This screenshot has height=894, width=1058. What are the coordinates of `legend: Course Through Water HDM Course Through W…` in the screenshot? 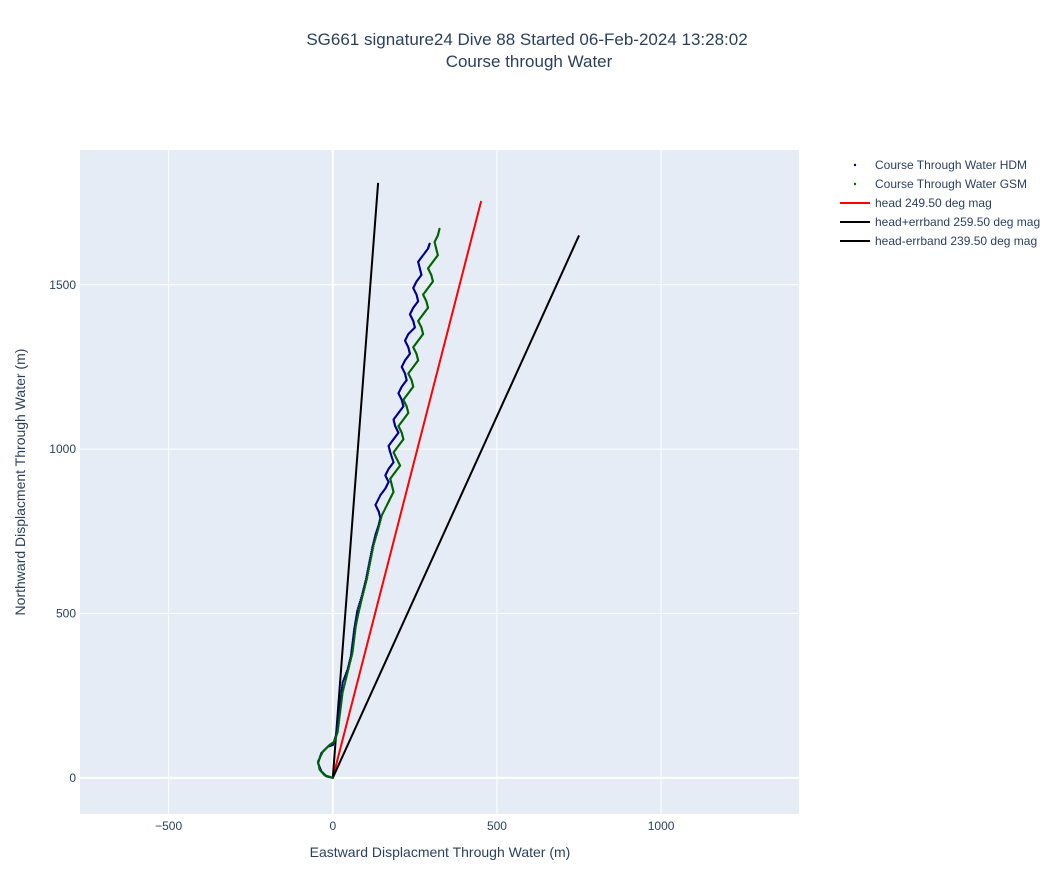 It's located at (940, 203).